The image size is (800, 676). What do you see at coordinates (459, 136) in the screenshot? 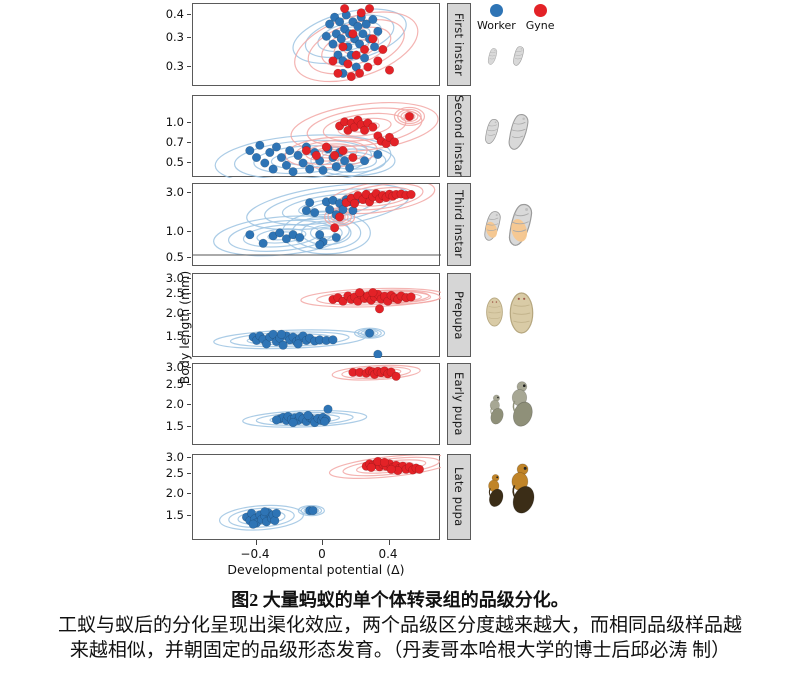
I see `facet-strip-second-instar: Second instar` at bounding box center [459, 136].